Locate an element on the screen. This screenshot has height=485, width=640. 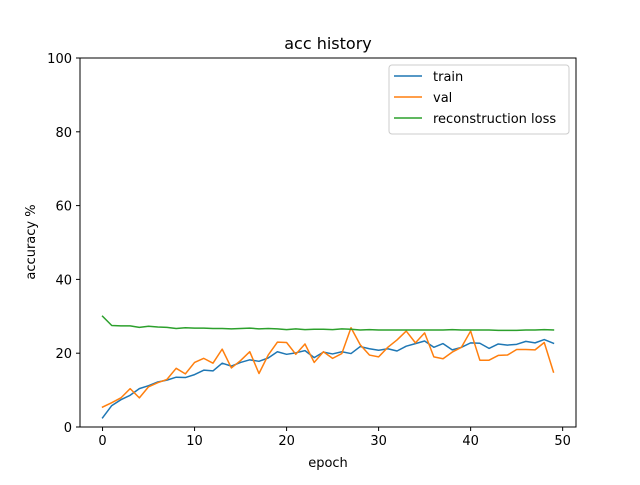
y-tick-label: 40 is located at coordinates (63, 280).